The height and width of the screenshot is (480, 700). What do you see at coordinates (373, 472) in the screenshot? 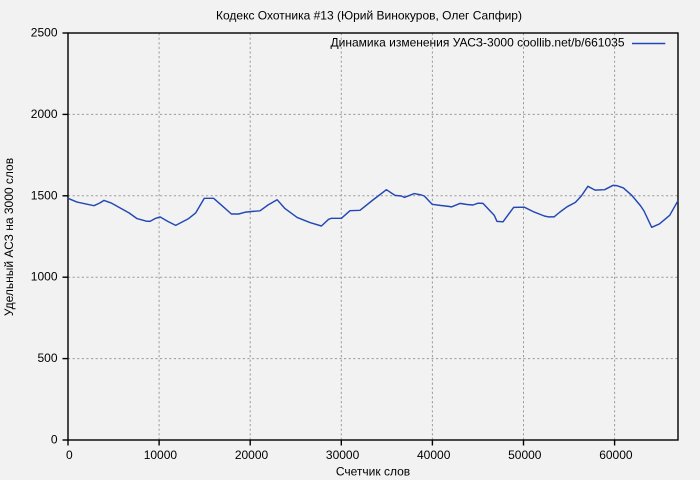
I see `svg-text: Счетчик слов` at bounding box center [373, 472].